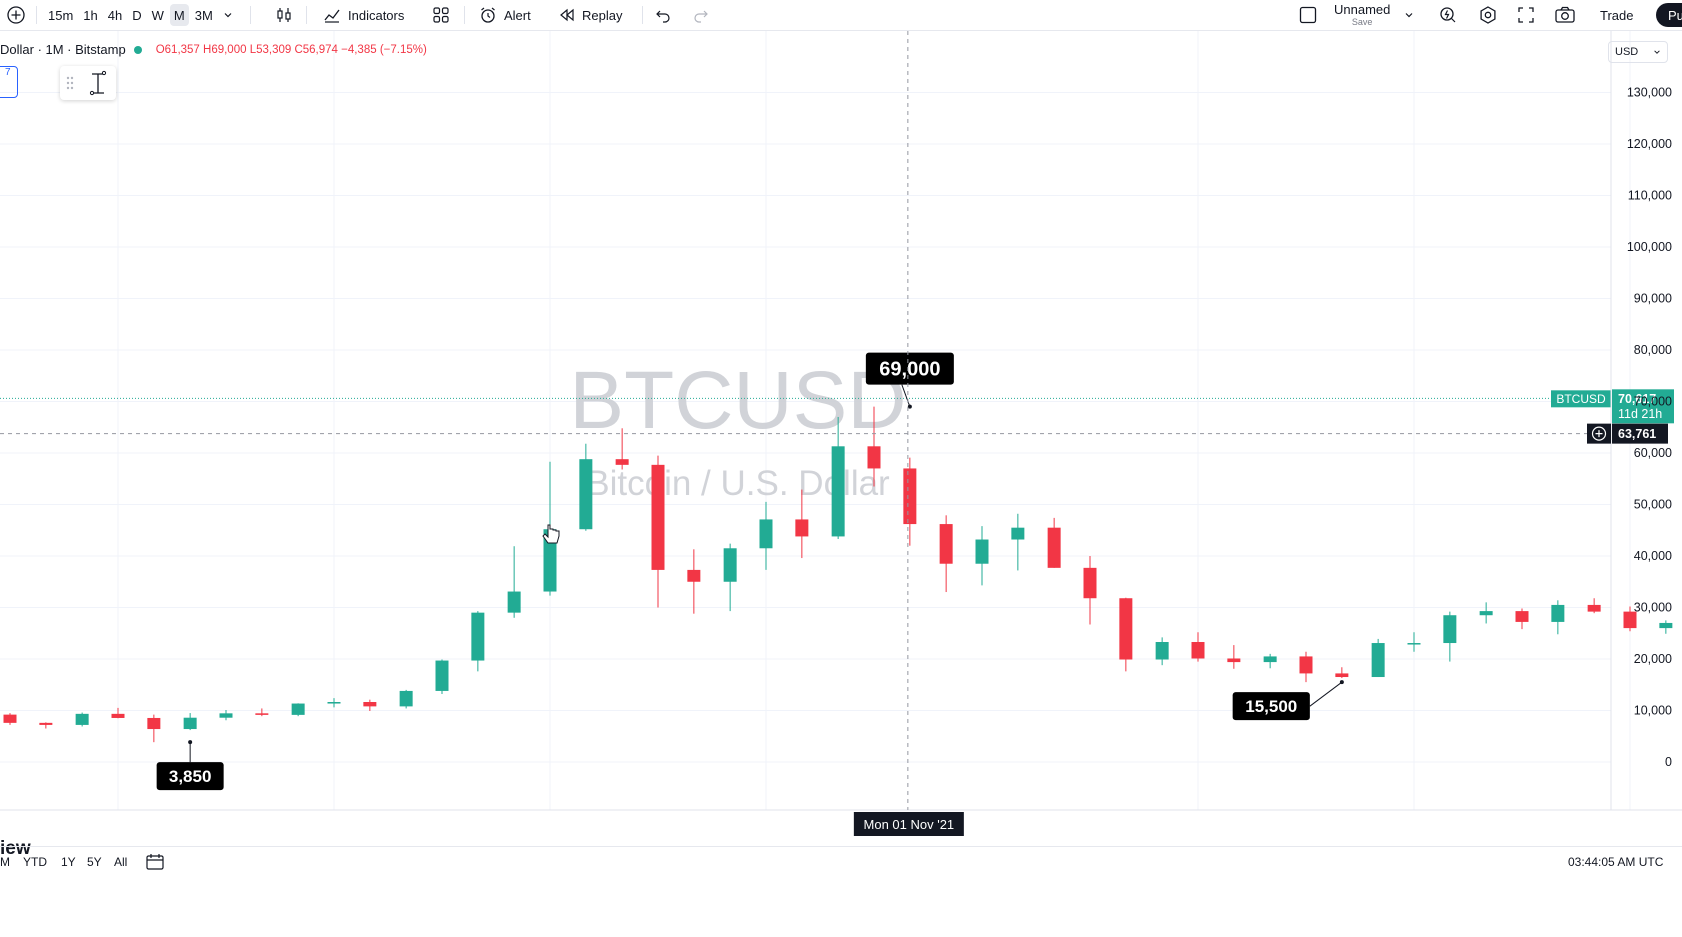 Image resolution: width=1682 pixels, height=937 pixels. Describe the element at coordinates (1271, 706) in the screenshot. I see `annotation-label: 15,500` at that location.